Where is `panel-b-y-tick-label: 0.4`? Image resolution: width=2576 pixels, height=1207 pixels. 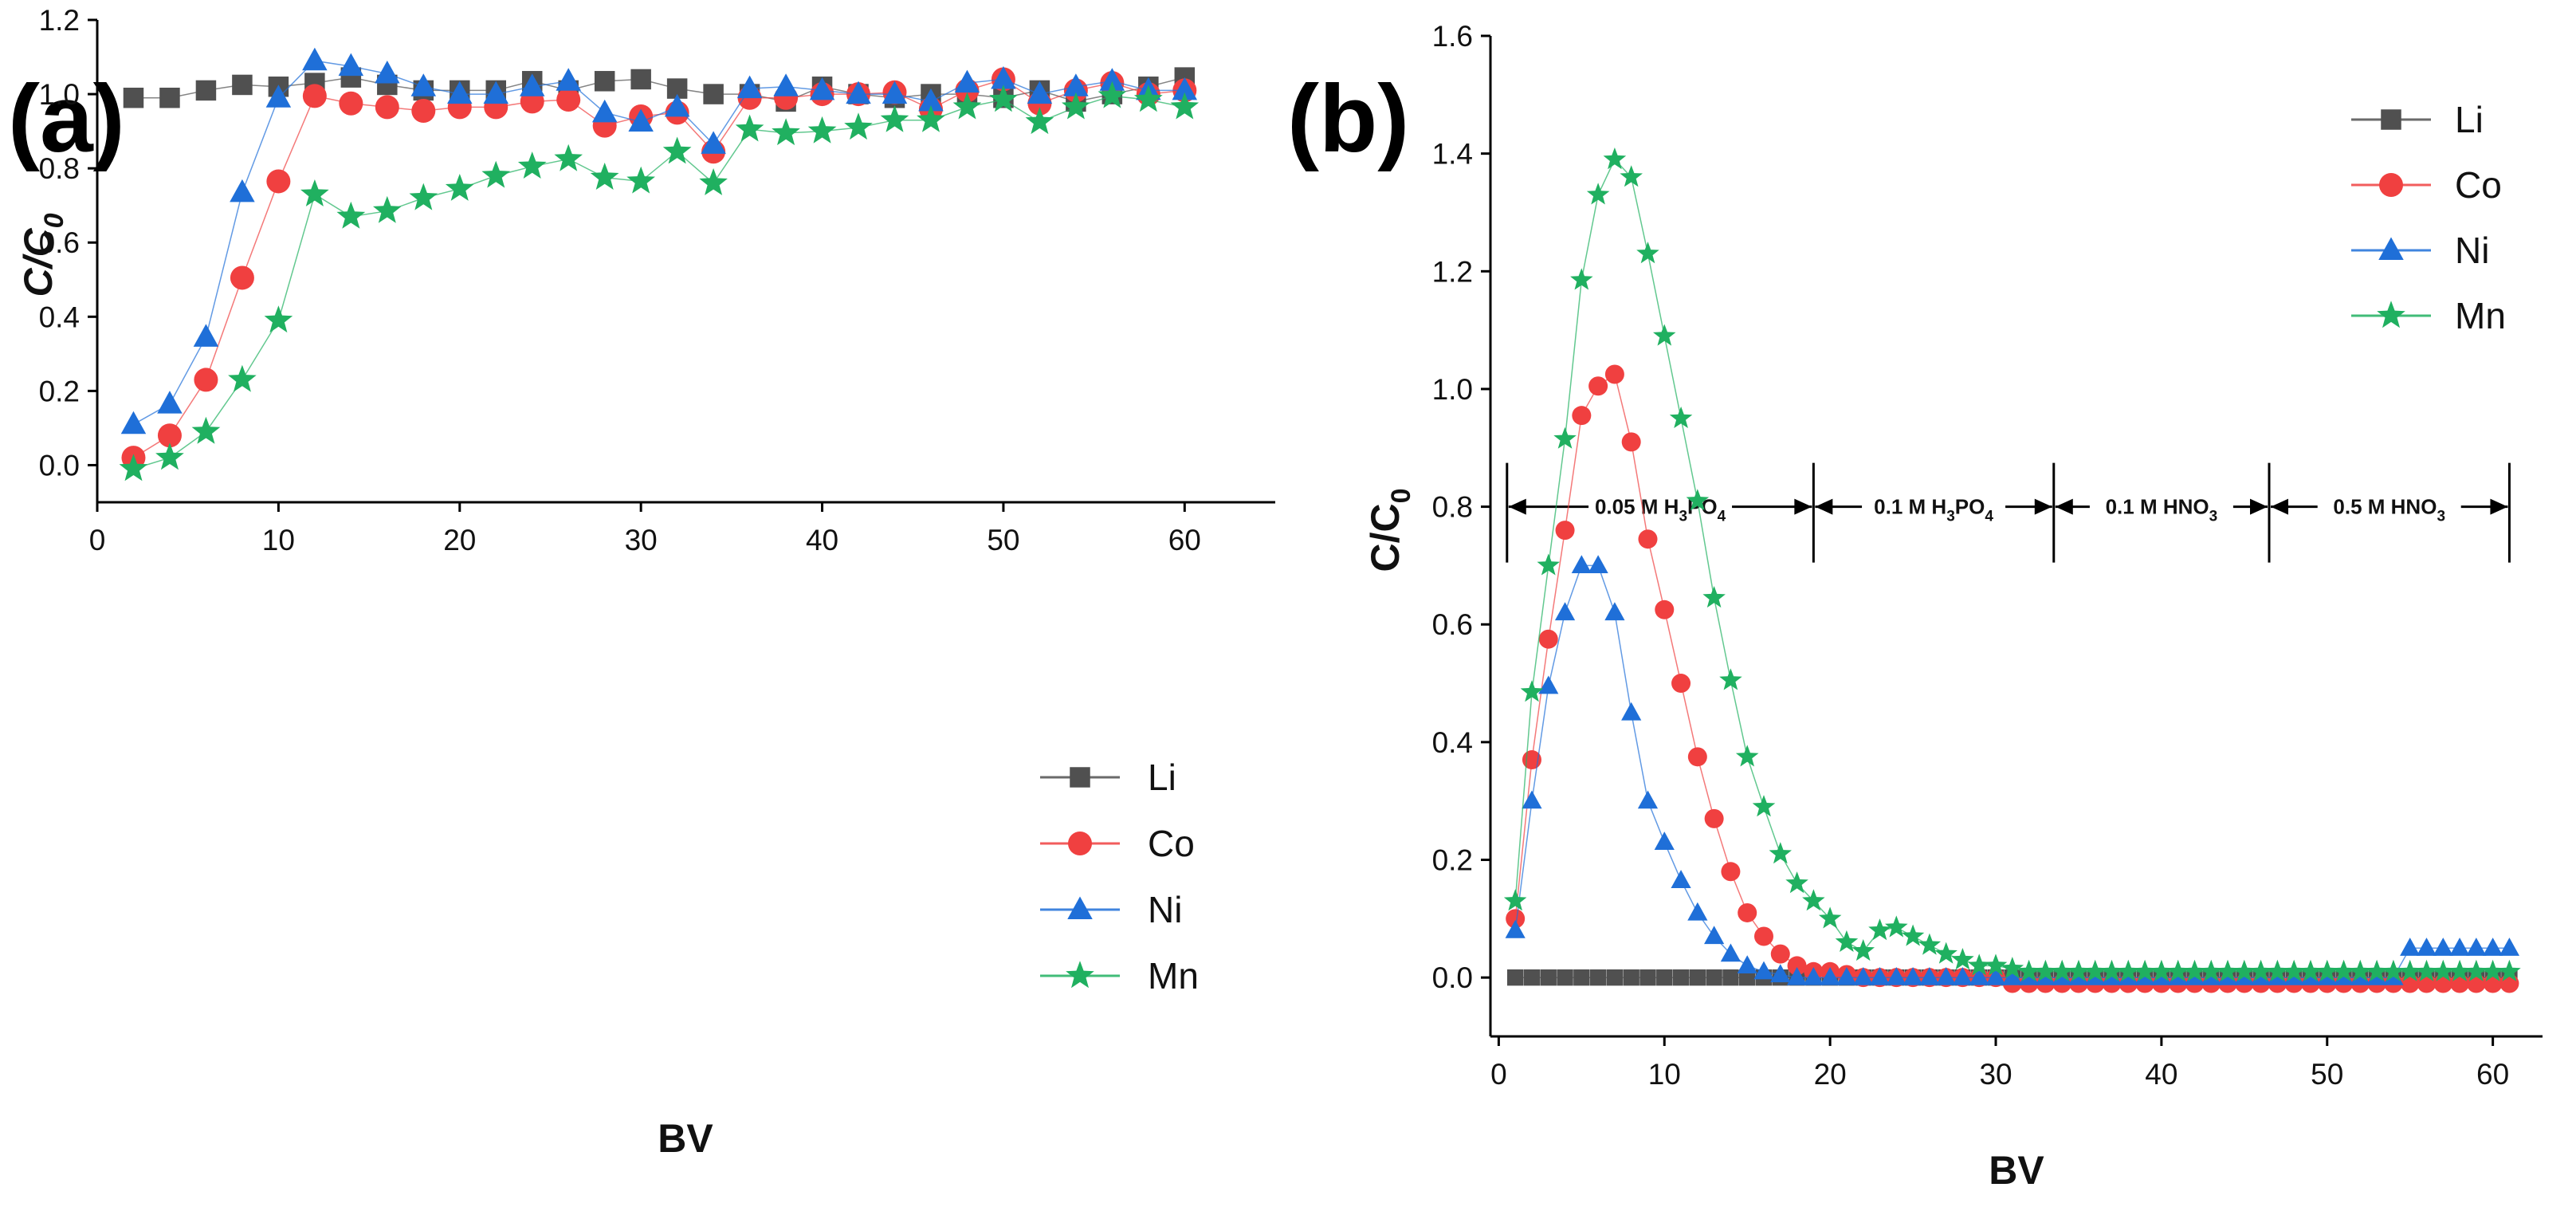
panel-b-y-tick-label: 0.4 is located at coordinates (1452, 742).